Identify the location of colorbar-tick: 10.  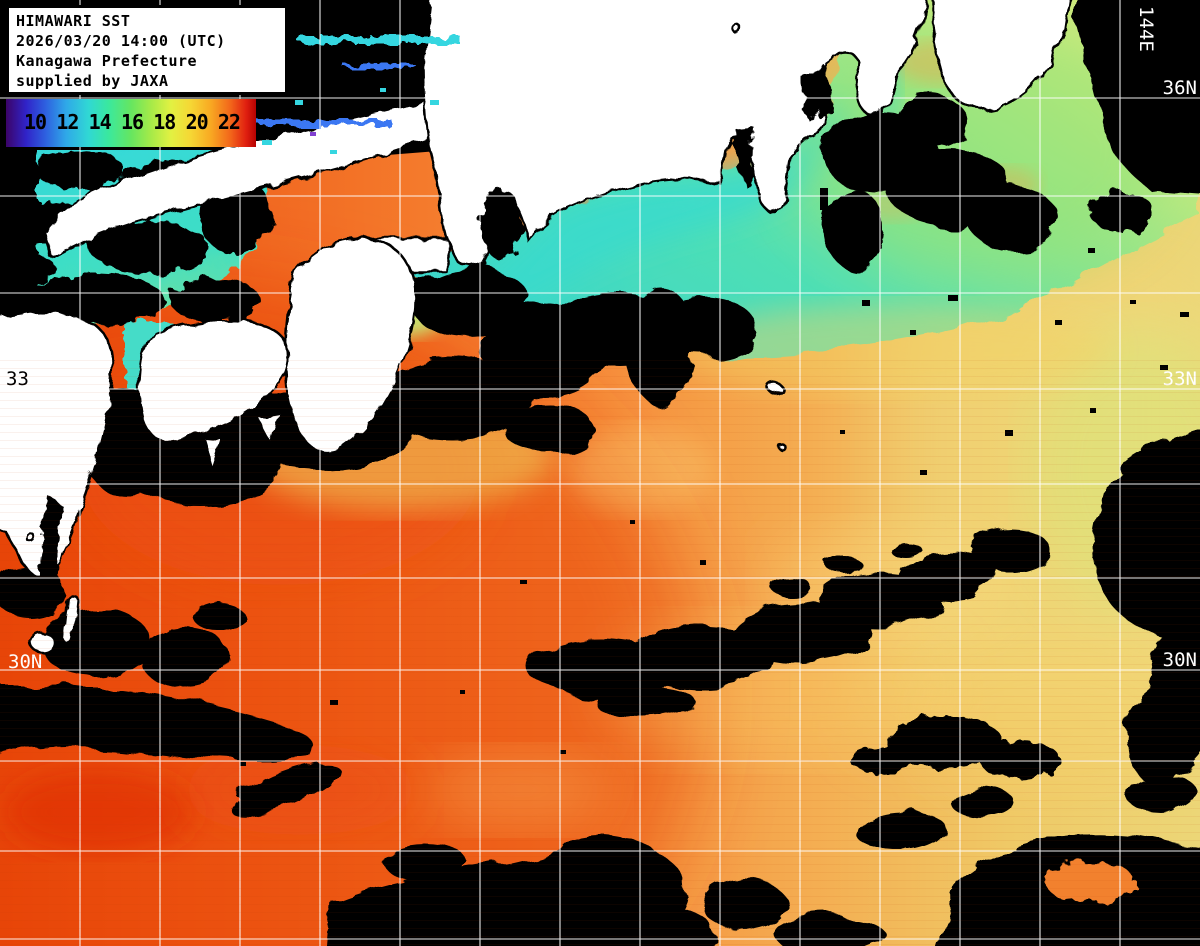
(35, 122).